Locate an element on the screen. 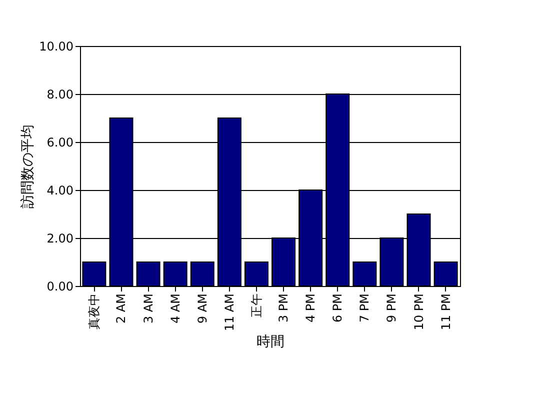 The height and width of the screenshot is (398, 548). y-tick-label: 4.00 is located at coordinates (60, 191).